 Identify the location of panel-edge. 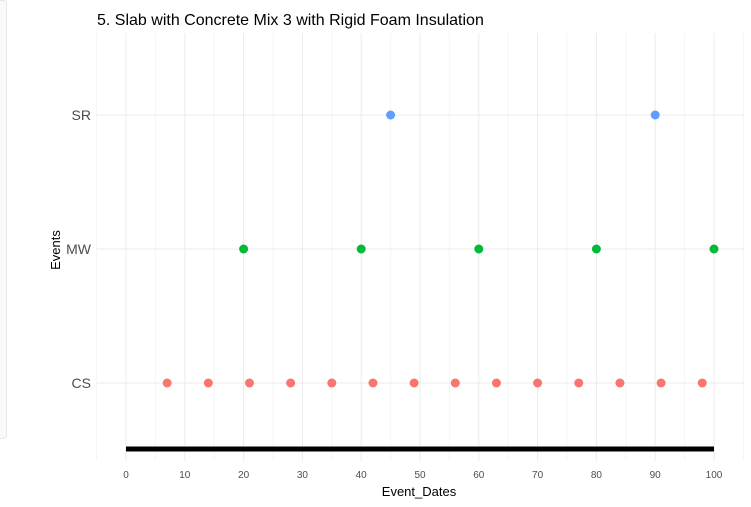
(3, 219).